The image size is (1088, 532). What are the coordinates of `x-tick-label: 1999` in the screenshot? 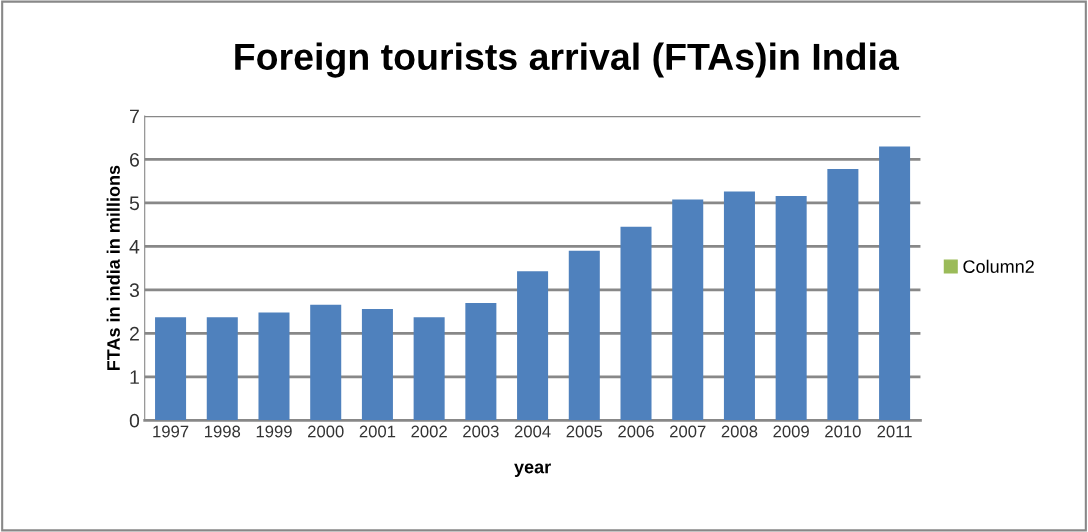 It's located at (274, 431).